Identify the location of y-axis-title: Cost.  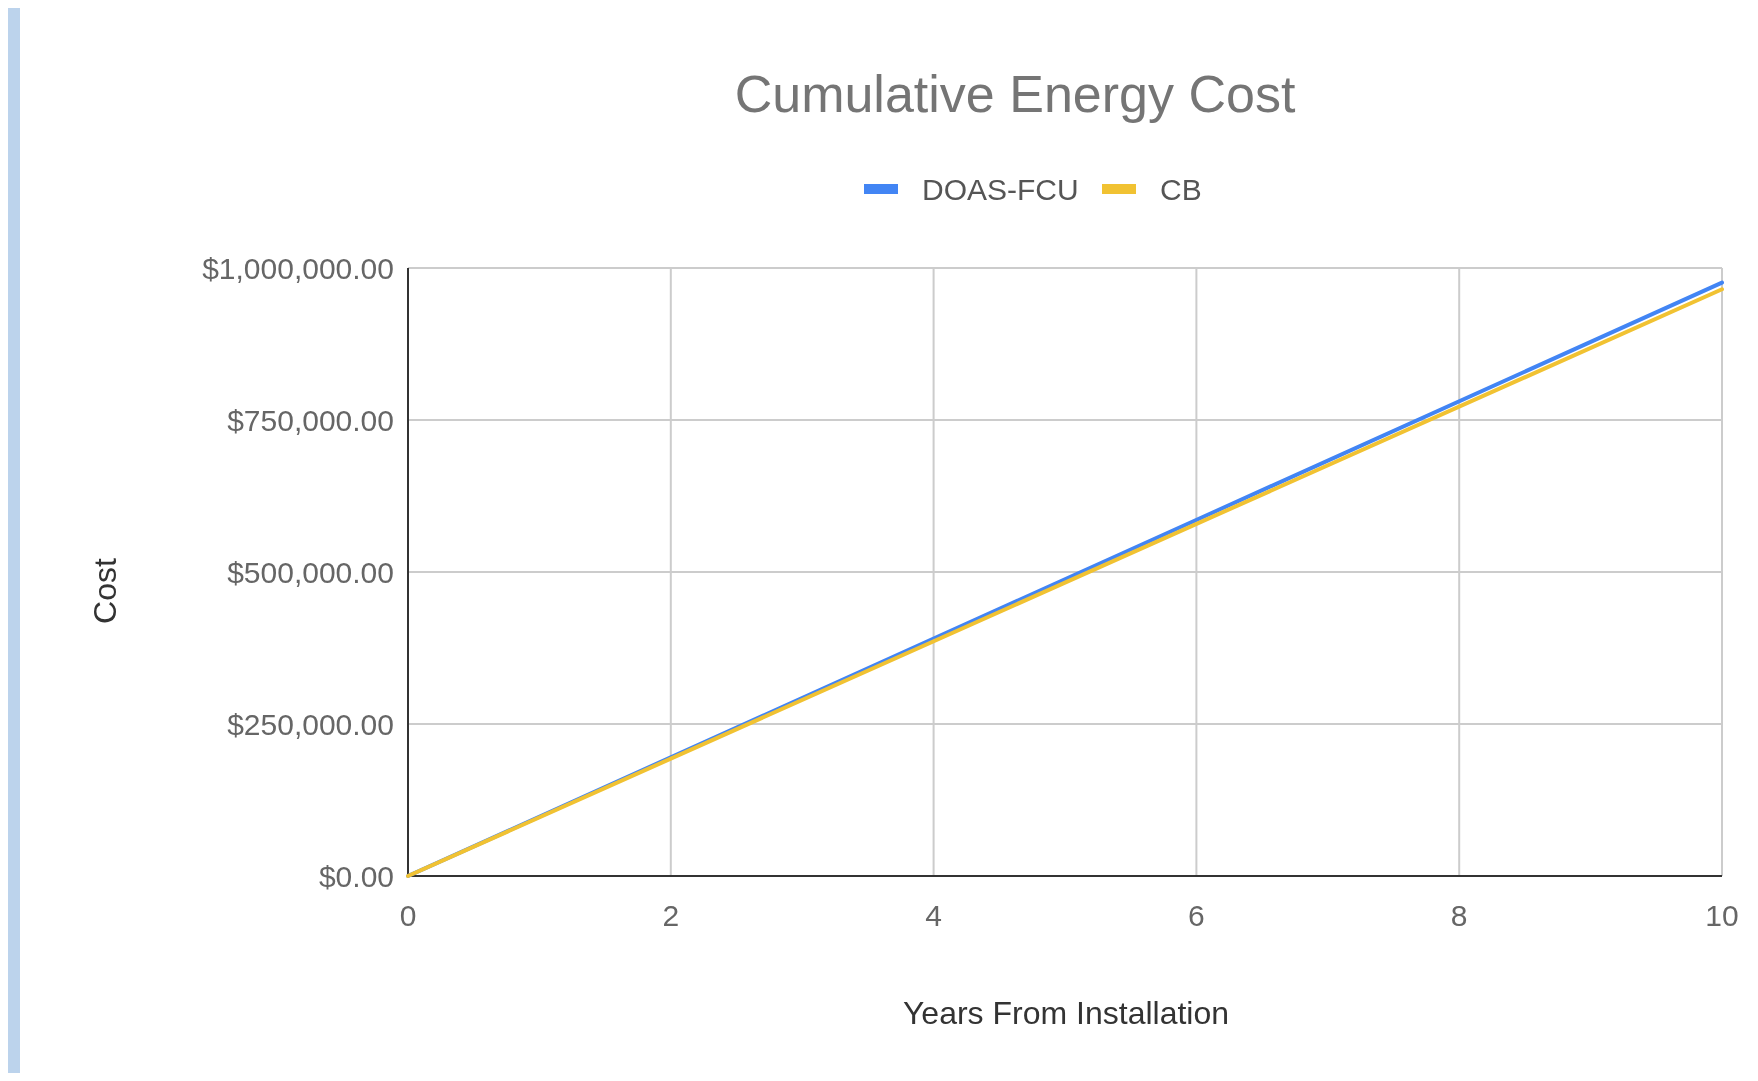
(105, 590).